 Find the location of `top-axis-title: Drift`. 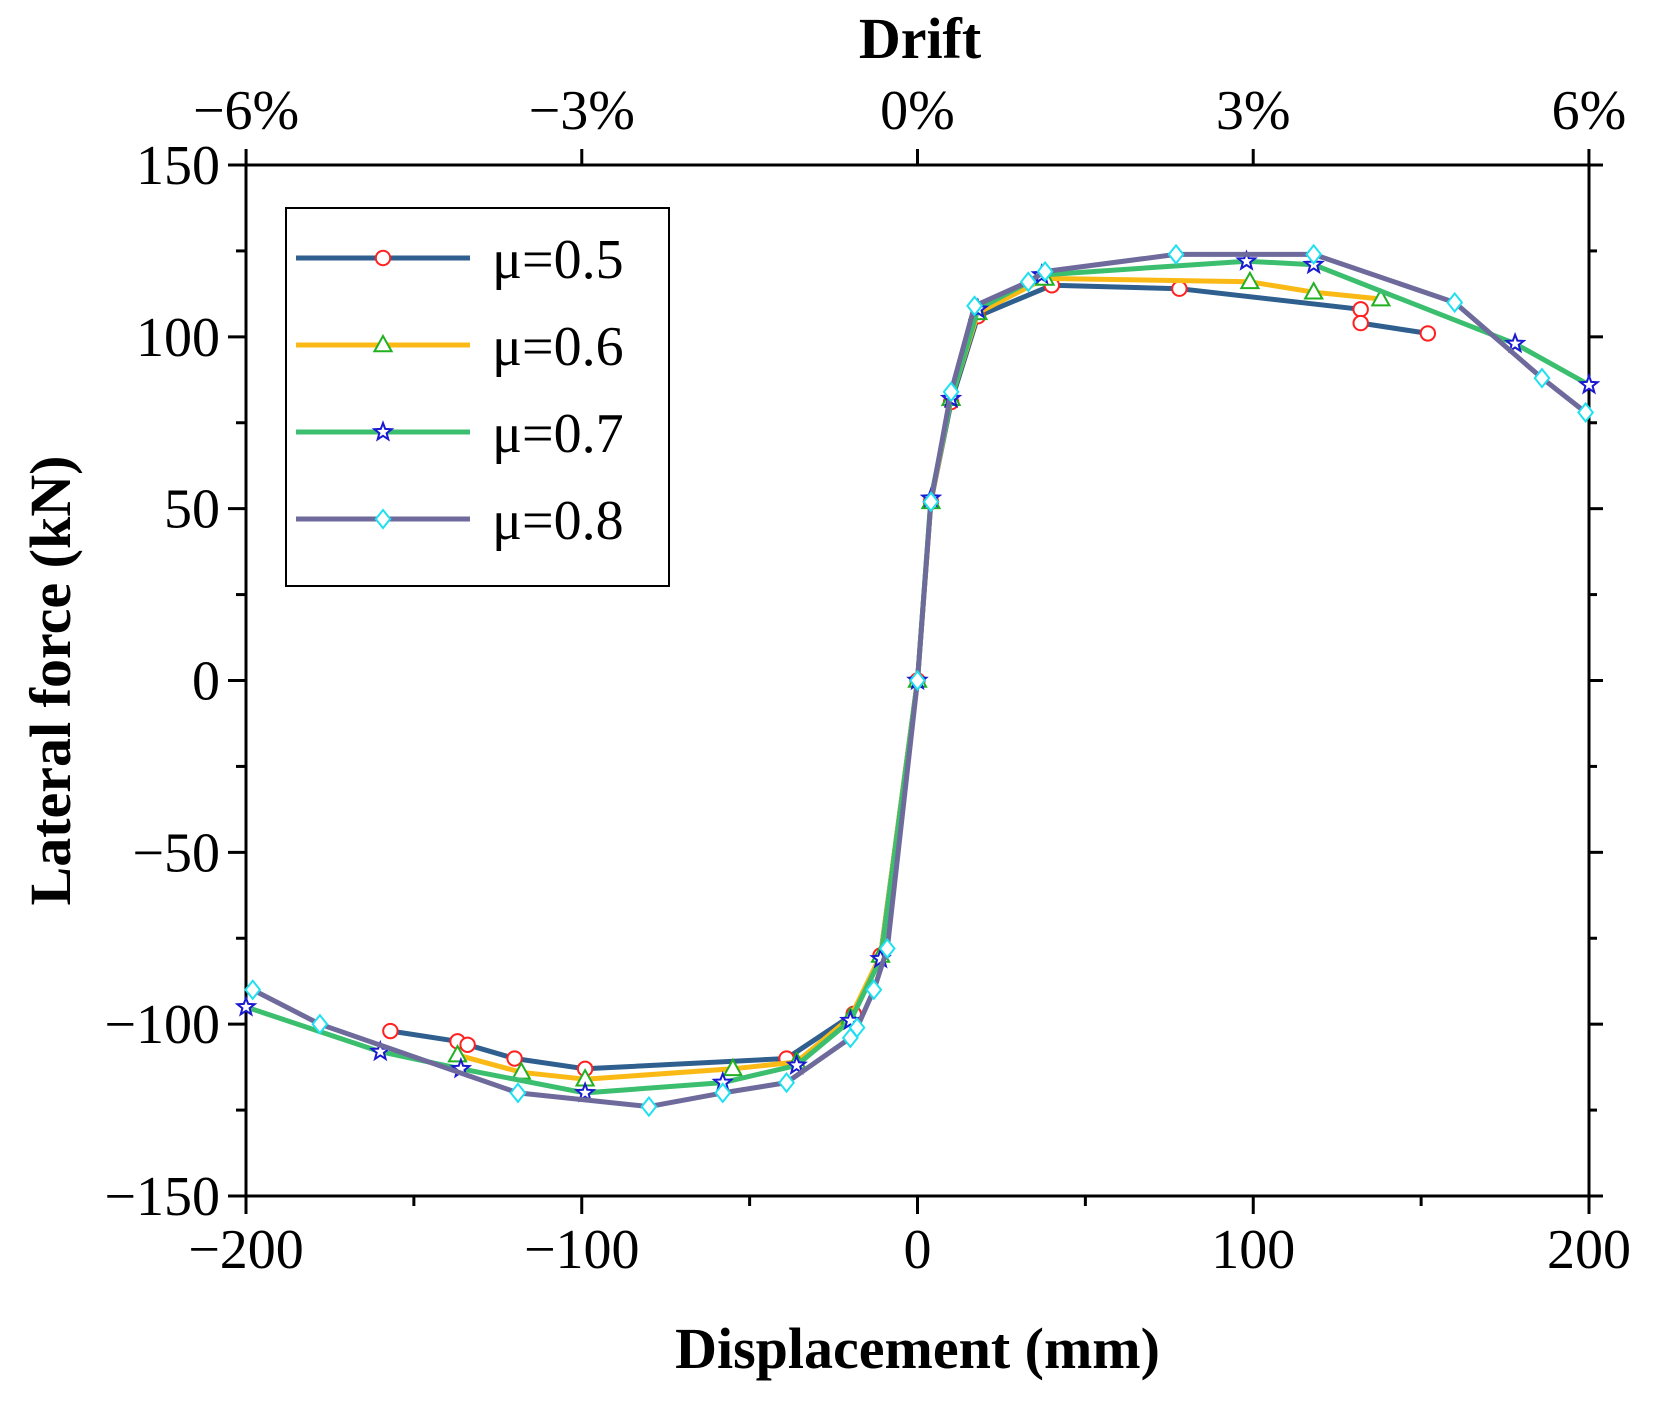

top-axis-title: Drift is located at coordinates (920, 38).